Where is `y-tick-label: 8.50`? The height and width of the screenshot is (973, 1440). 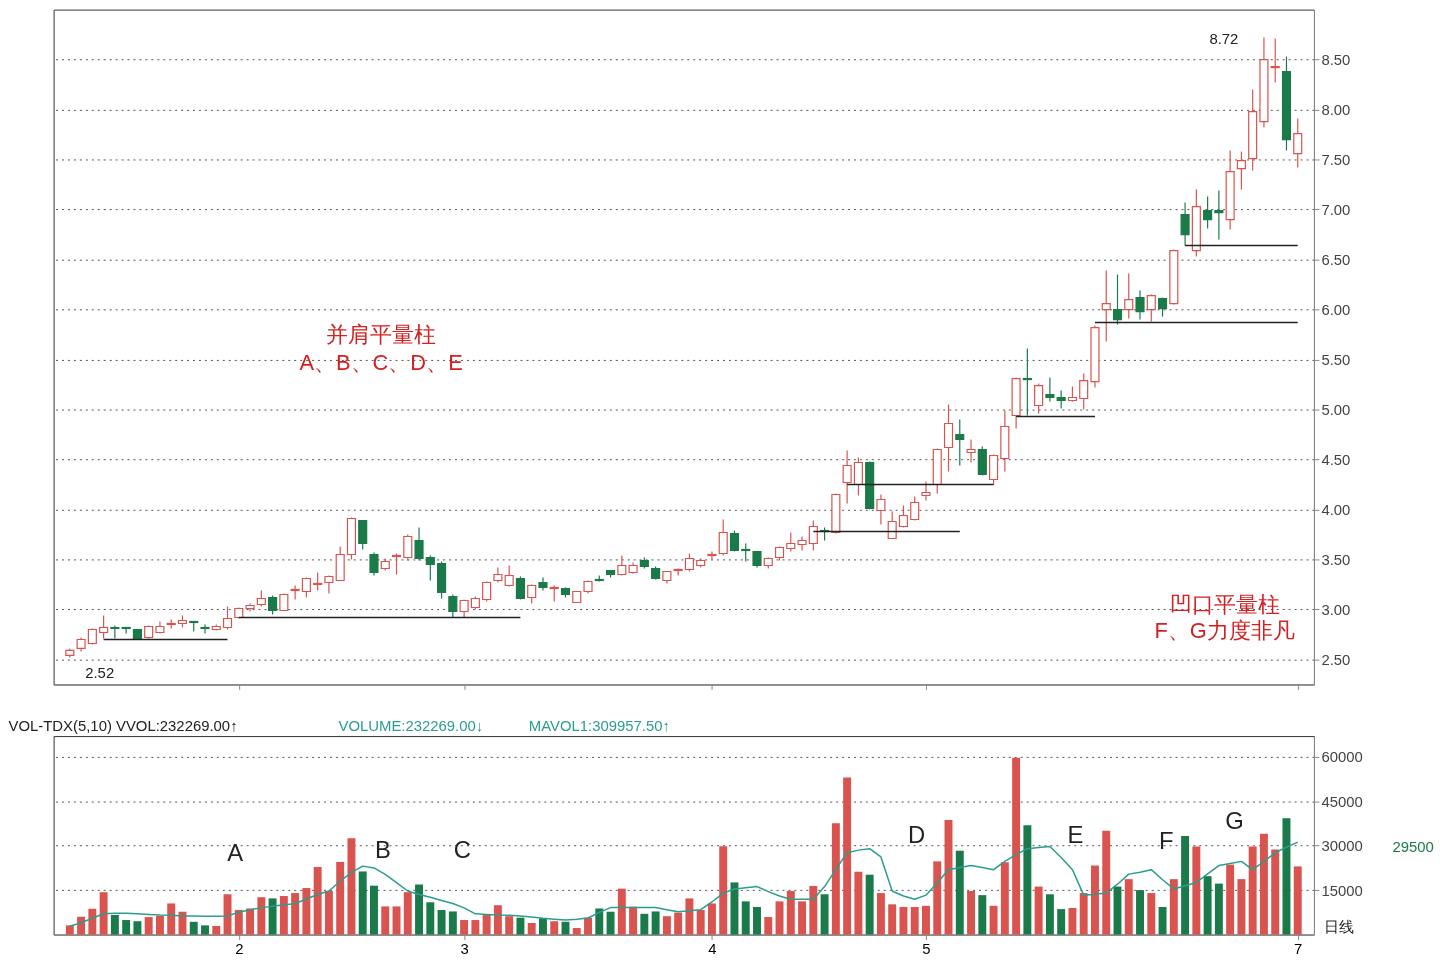
y-tick-label: 8.50 is located at coordinates (1336, 60).